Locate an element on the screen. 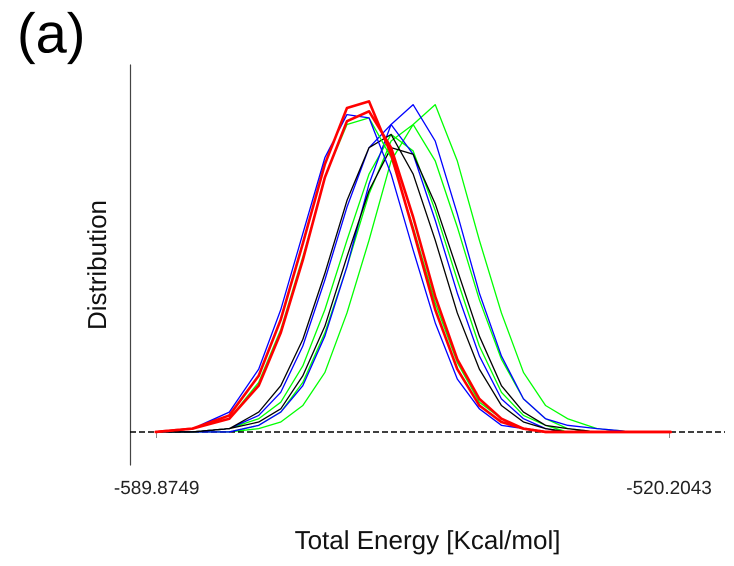 The image size is (734, 566). chart-title: (a) is located at coordinates (51, 33).